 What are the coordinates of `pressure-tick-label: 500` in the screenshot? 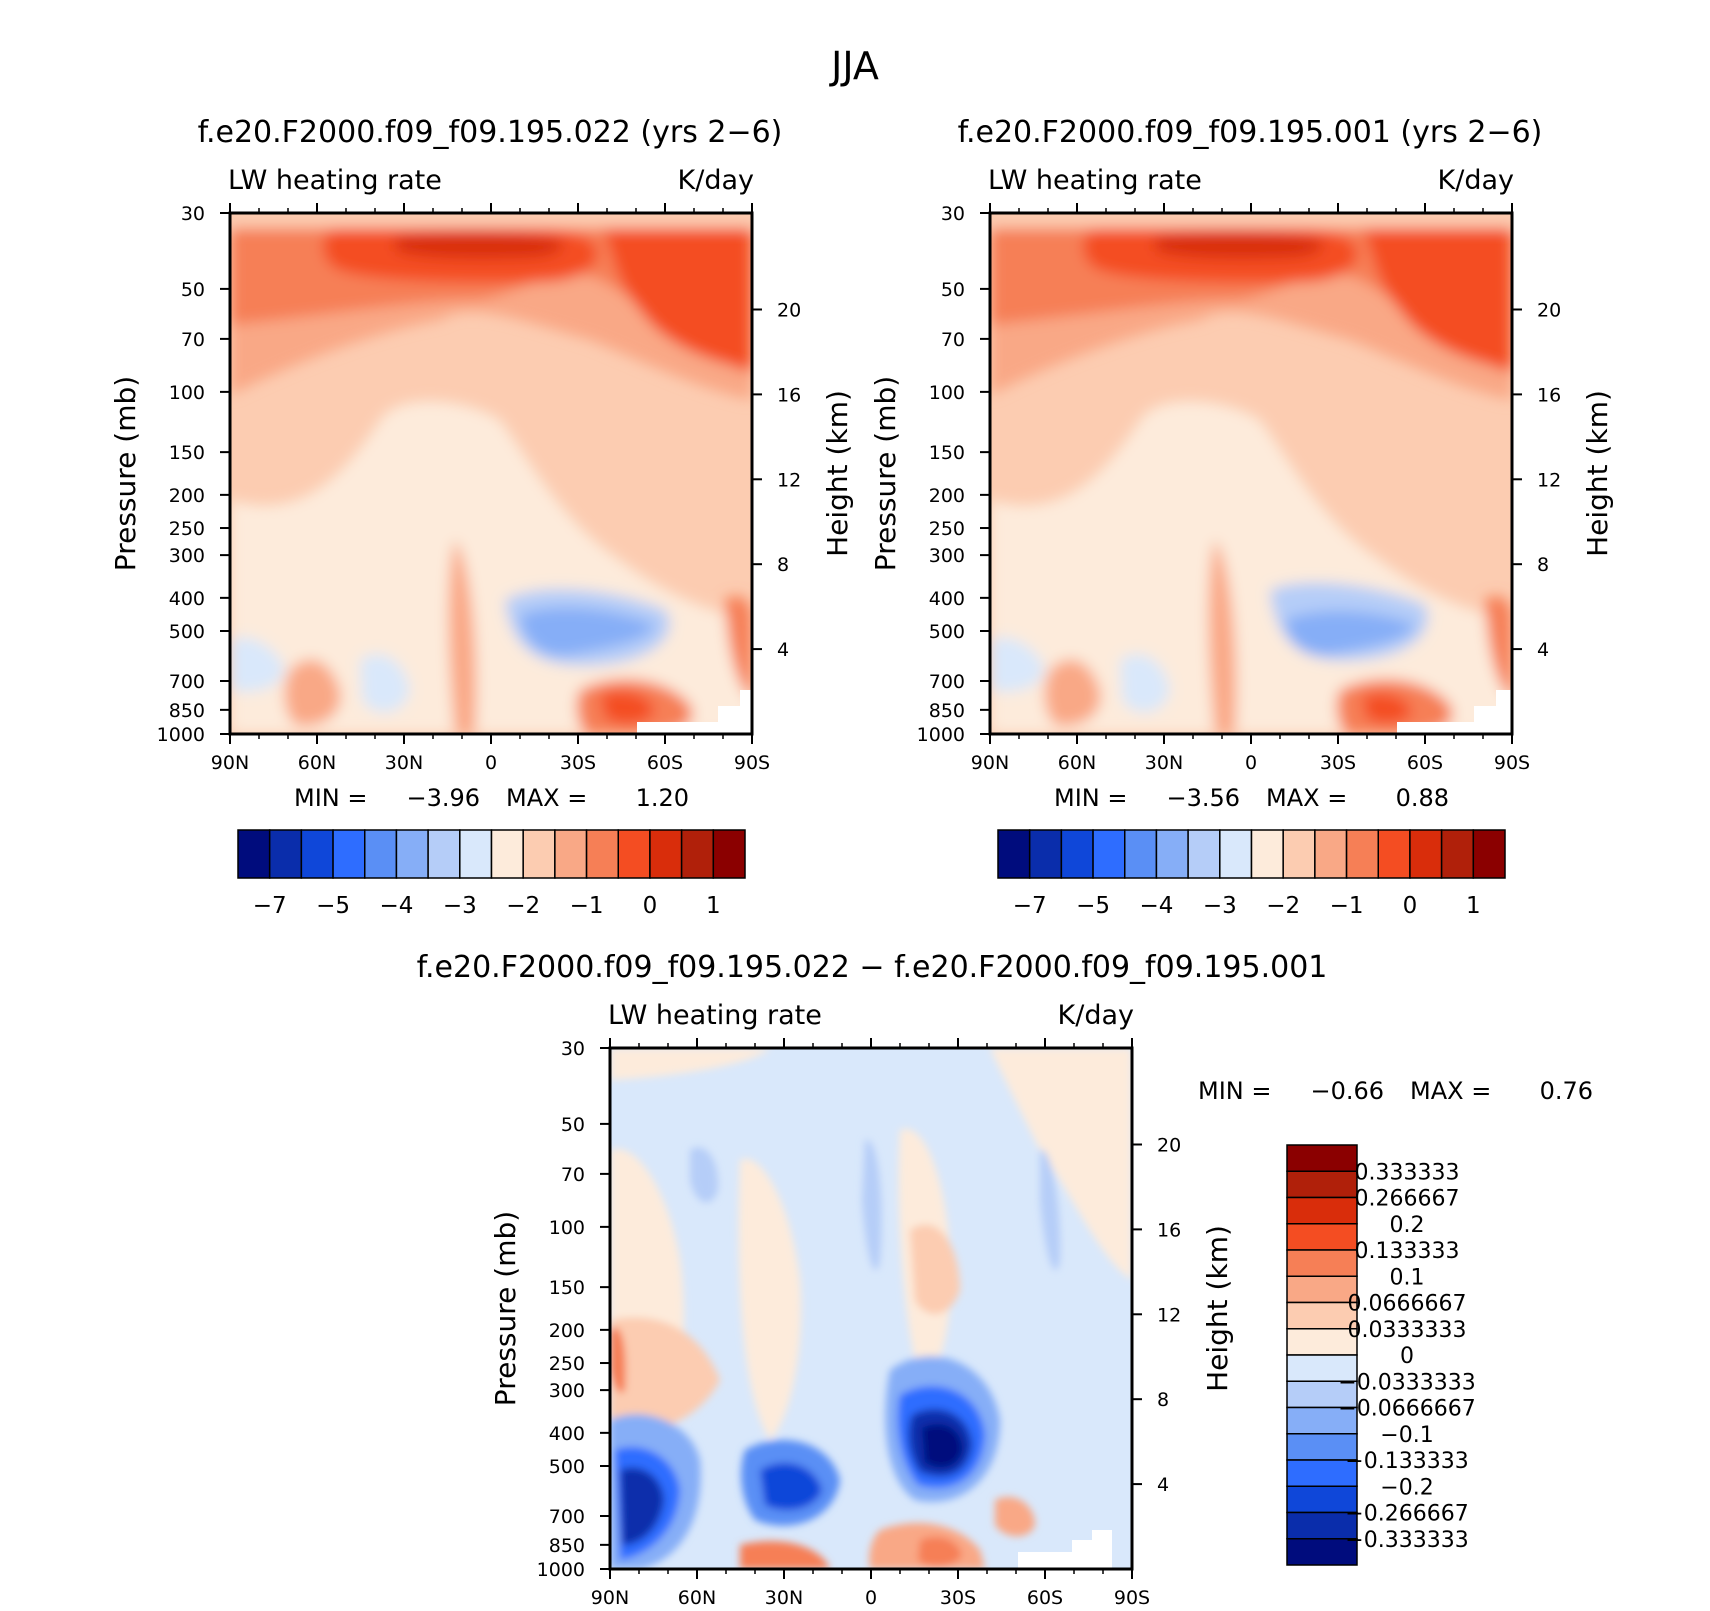 It's located at (567, 1467).